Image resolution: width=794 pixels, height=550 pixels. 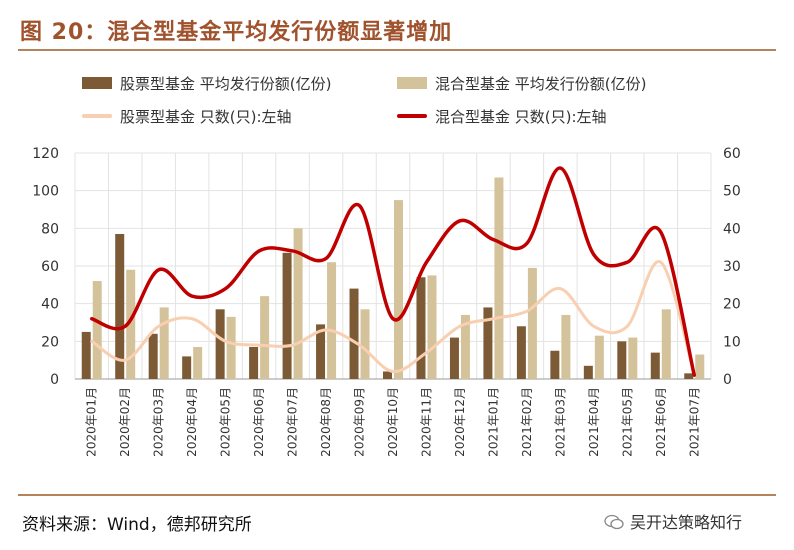 I want to click on source-note: 资料来源：Wind，德邦研究所, so click(x=137, y=525).